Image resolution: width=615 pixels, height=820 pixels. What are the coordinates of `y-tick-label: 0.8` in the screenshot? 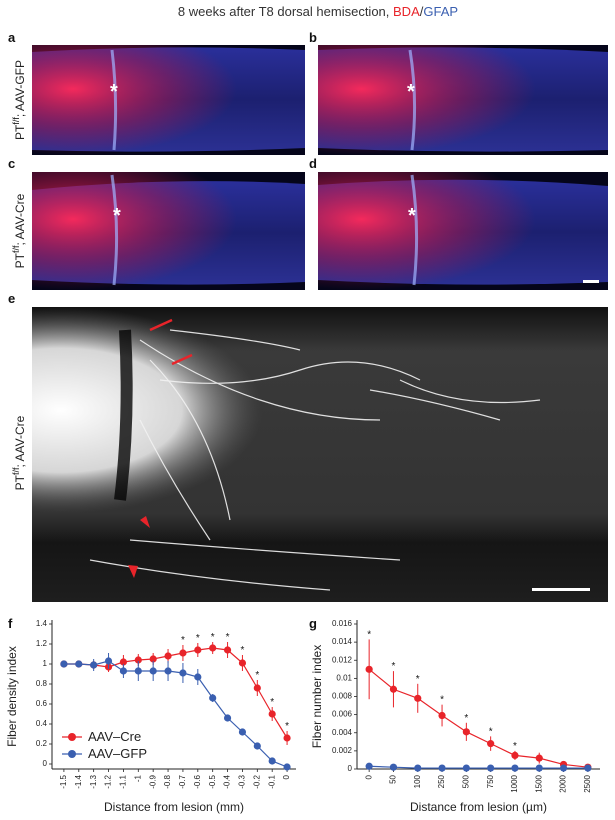 It's located at (42, 683).